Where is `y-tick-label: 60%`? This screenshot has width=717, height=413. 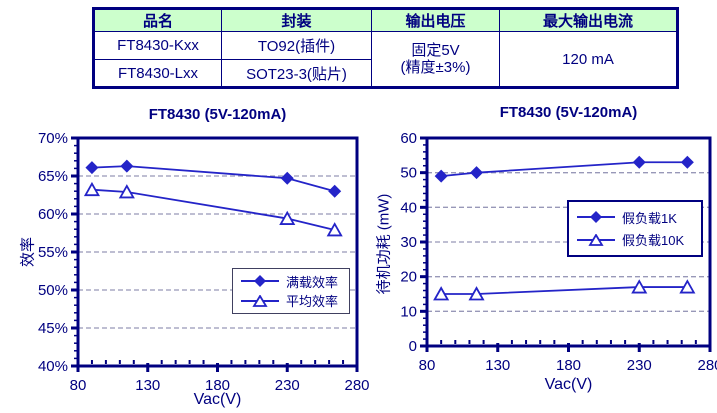 y-tick-label: 60% is located at coordinates (53, 214).